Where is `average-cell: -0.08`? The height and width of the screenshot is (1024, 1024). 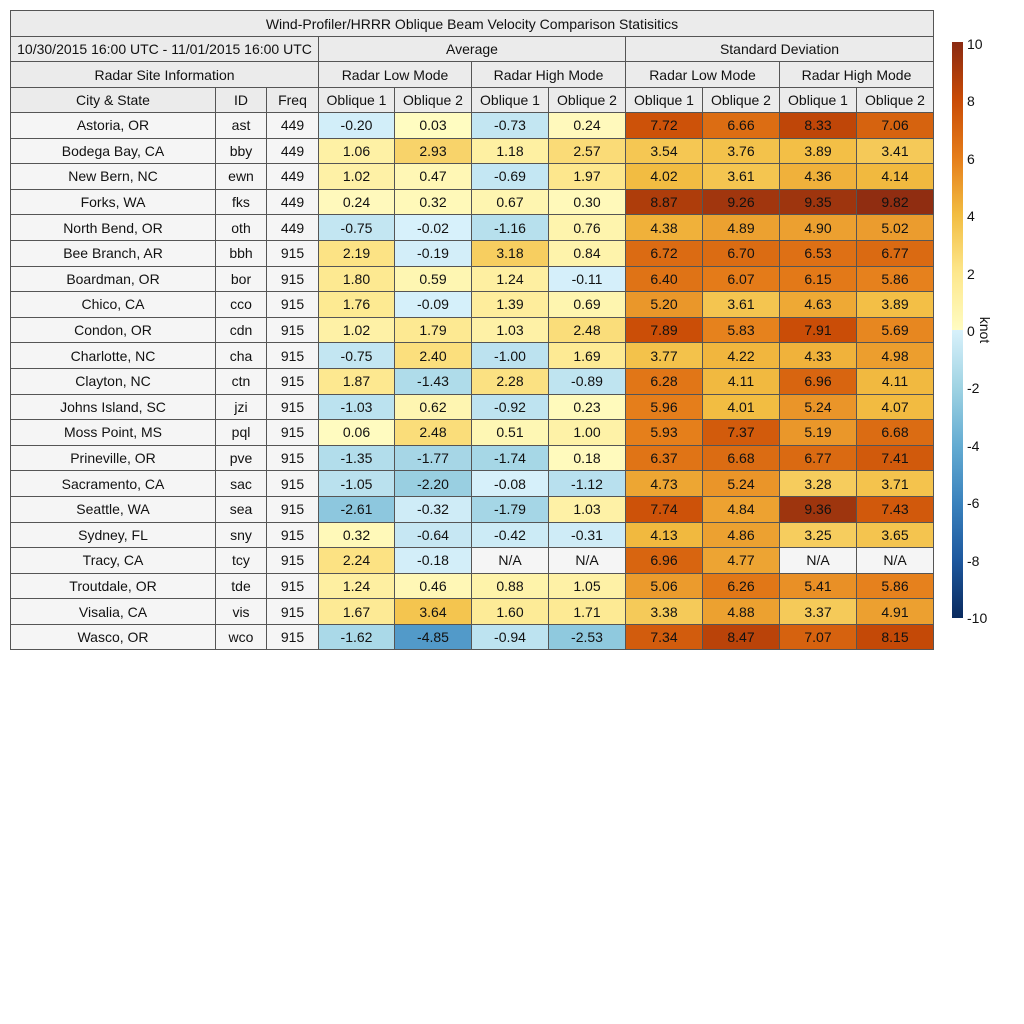
average-cell: -0.08 is located at coordinates (510, 483).